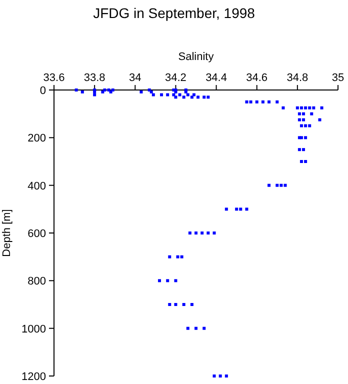 Image resolution: width=348 pixels, height=384 pixels. Describe the element at coordinates (37, 186) in the screenshot. I see `y-tick-label: 400` at that location.